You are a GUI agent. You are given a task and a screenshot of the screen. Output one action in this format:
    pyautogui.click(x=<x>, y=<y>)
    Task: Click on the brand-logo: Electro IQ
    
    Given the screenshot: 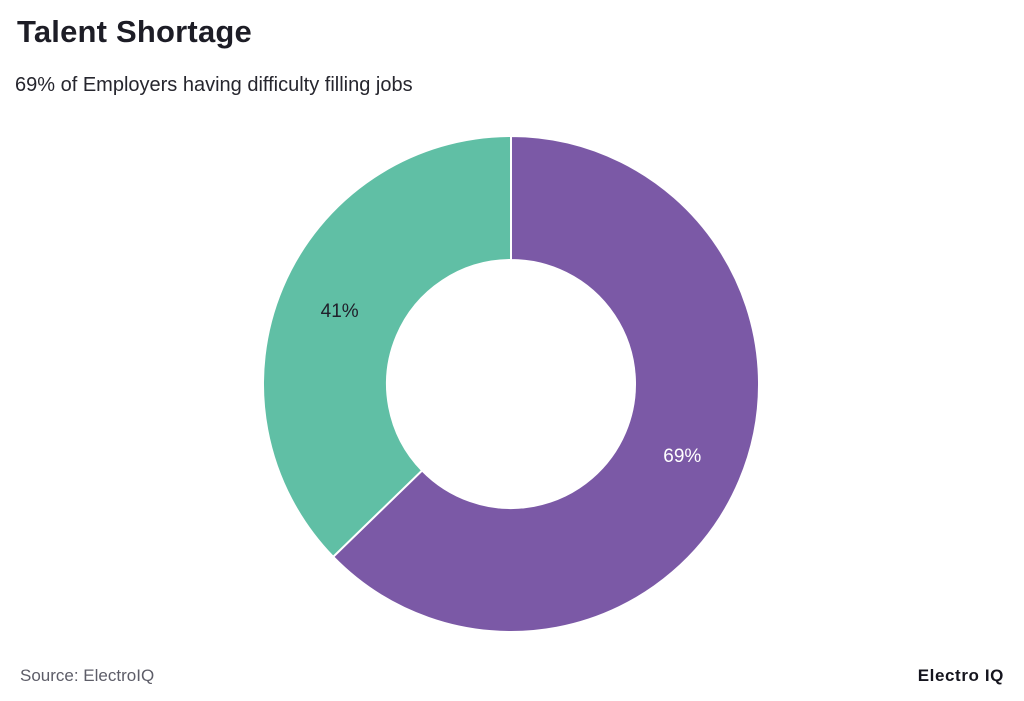 What is the action you would take?
    pyautogui.click(x=960, y=675)
    